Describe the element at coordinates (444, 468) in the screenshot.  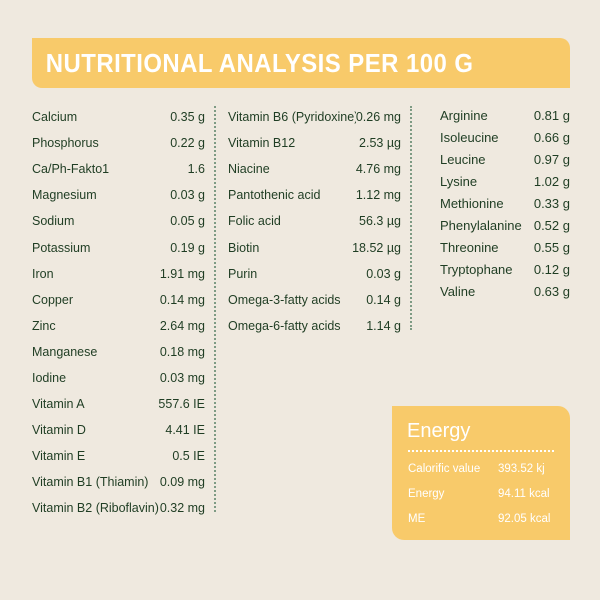
I see `energy-label: Calorific value` at that location.